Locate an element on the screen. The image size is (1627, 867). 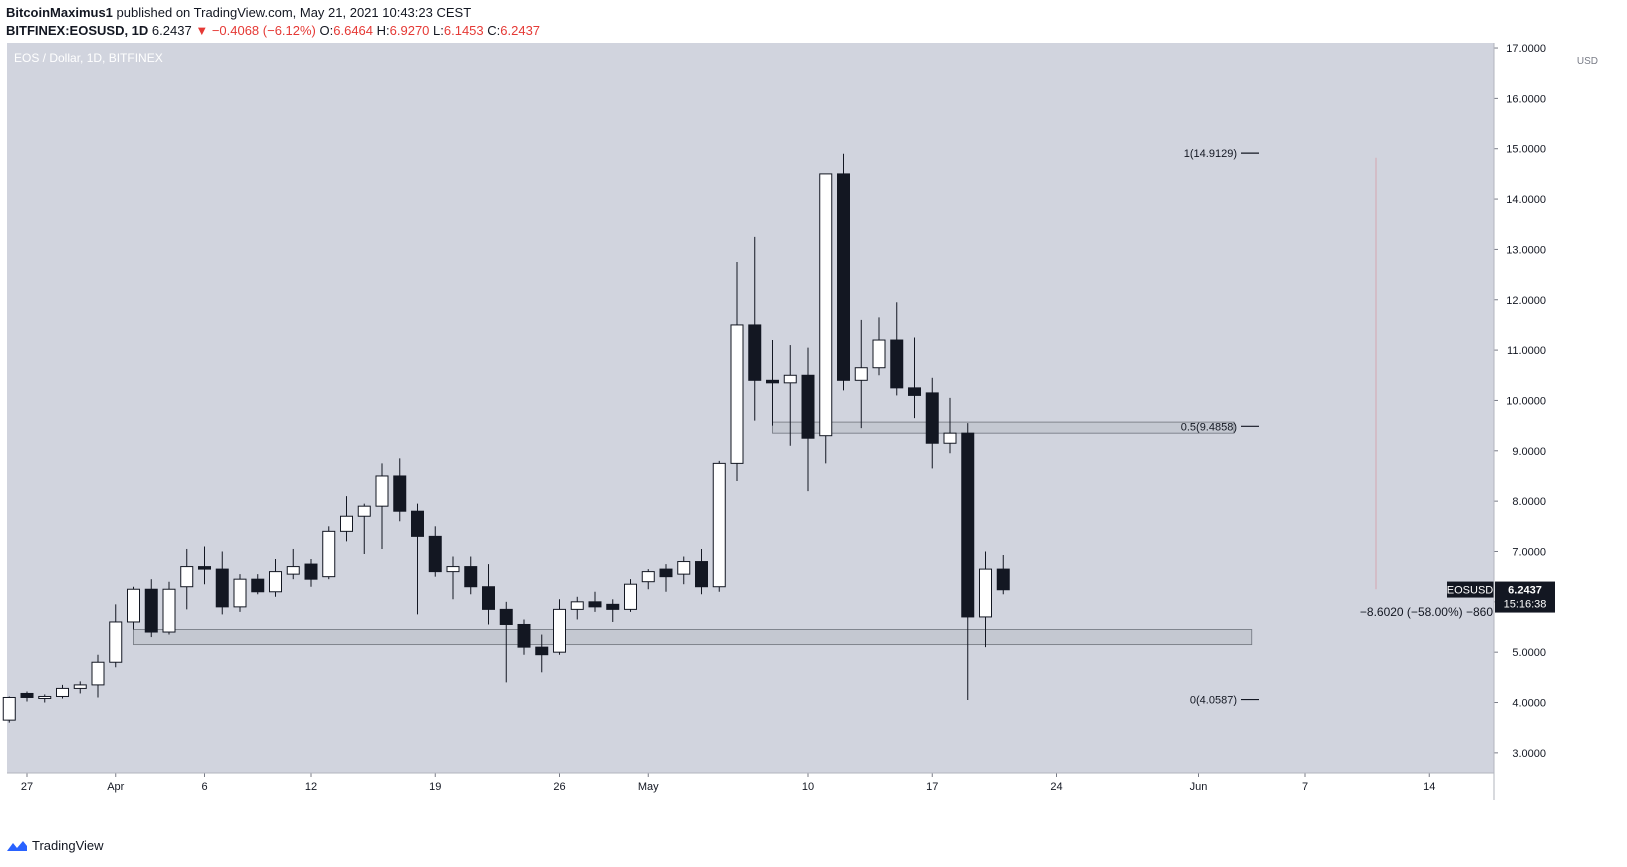
close-label: C: is located at coordinates (494, 30).